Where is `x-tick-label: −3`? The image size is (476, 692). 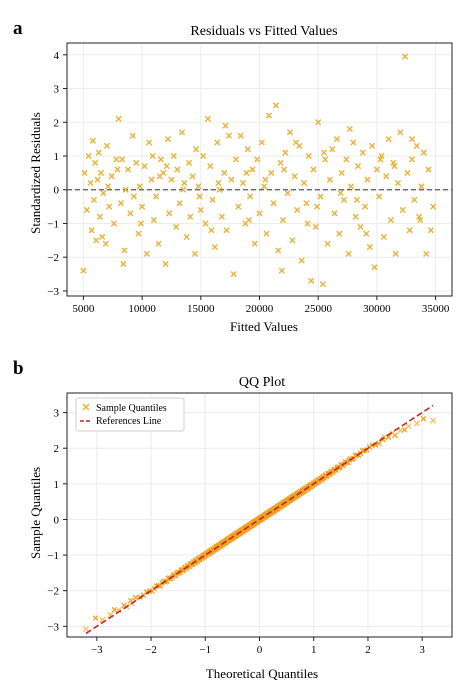
x-tick-label: −3 is located at coordinates (97, 650).